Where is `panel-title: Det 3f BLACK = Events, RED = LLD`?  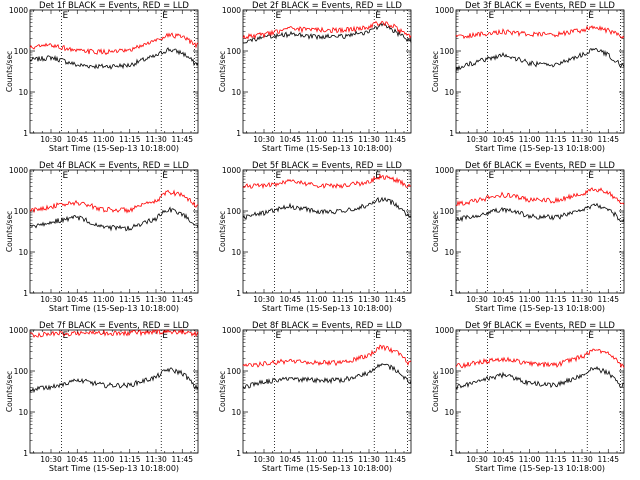
panel-title: Det 3f BLACK = Events, RED = LLD is located at coordinates (540, 6).